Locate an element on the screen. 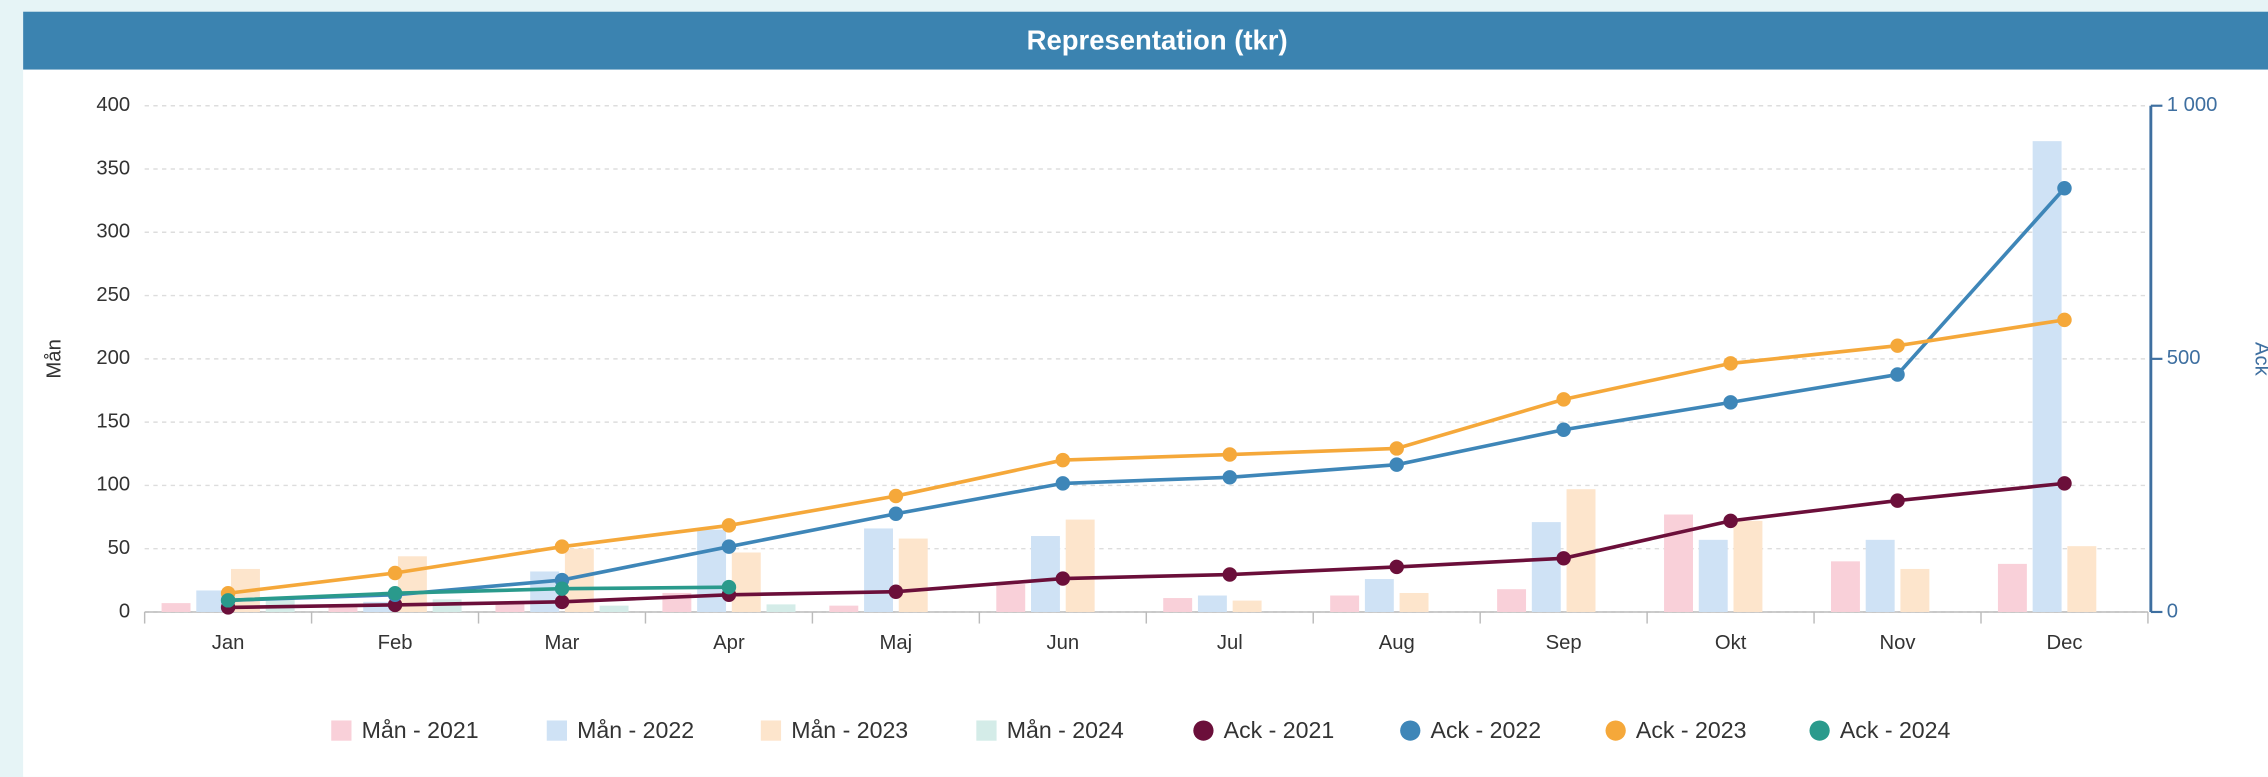 The height and width of the screenshot is (777, 2268). x-tick-label: Jan is located at coordinates (228, 643).